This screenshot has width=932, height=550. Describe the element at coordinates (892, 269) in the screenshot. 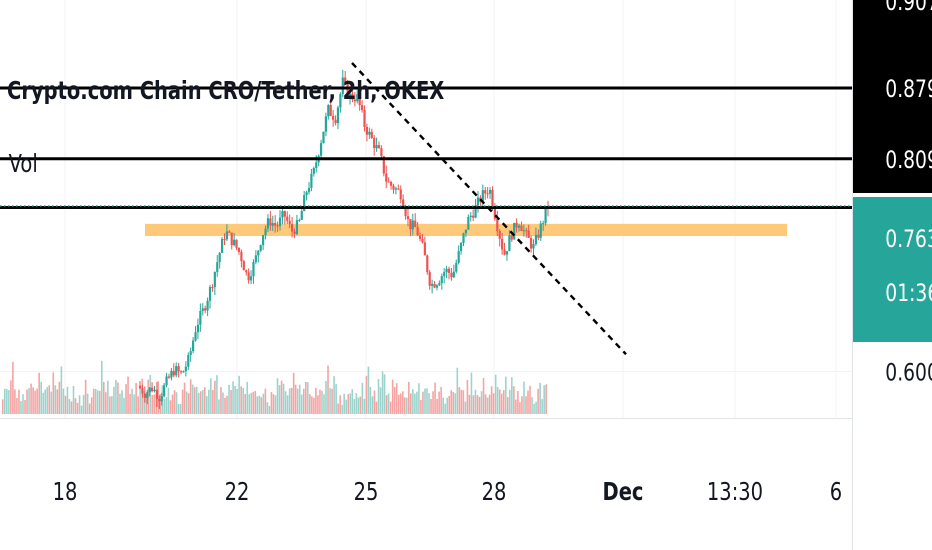

I see `current-price-box` at that location.